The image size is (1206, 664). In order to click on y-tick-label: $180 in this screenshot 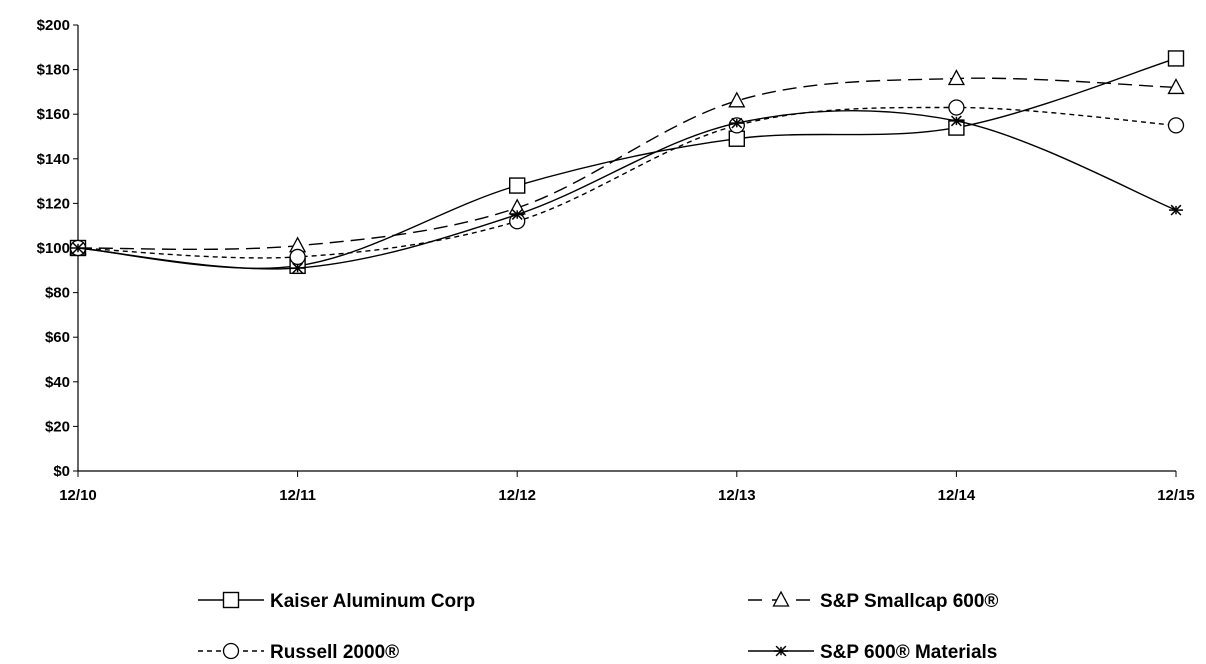, I will do `click(53, 70)`.